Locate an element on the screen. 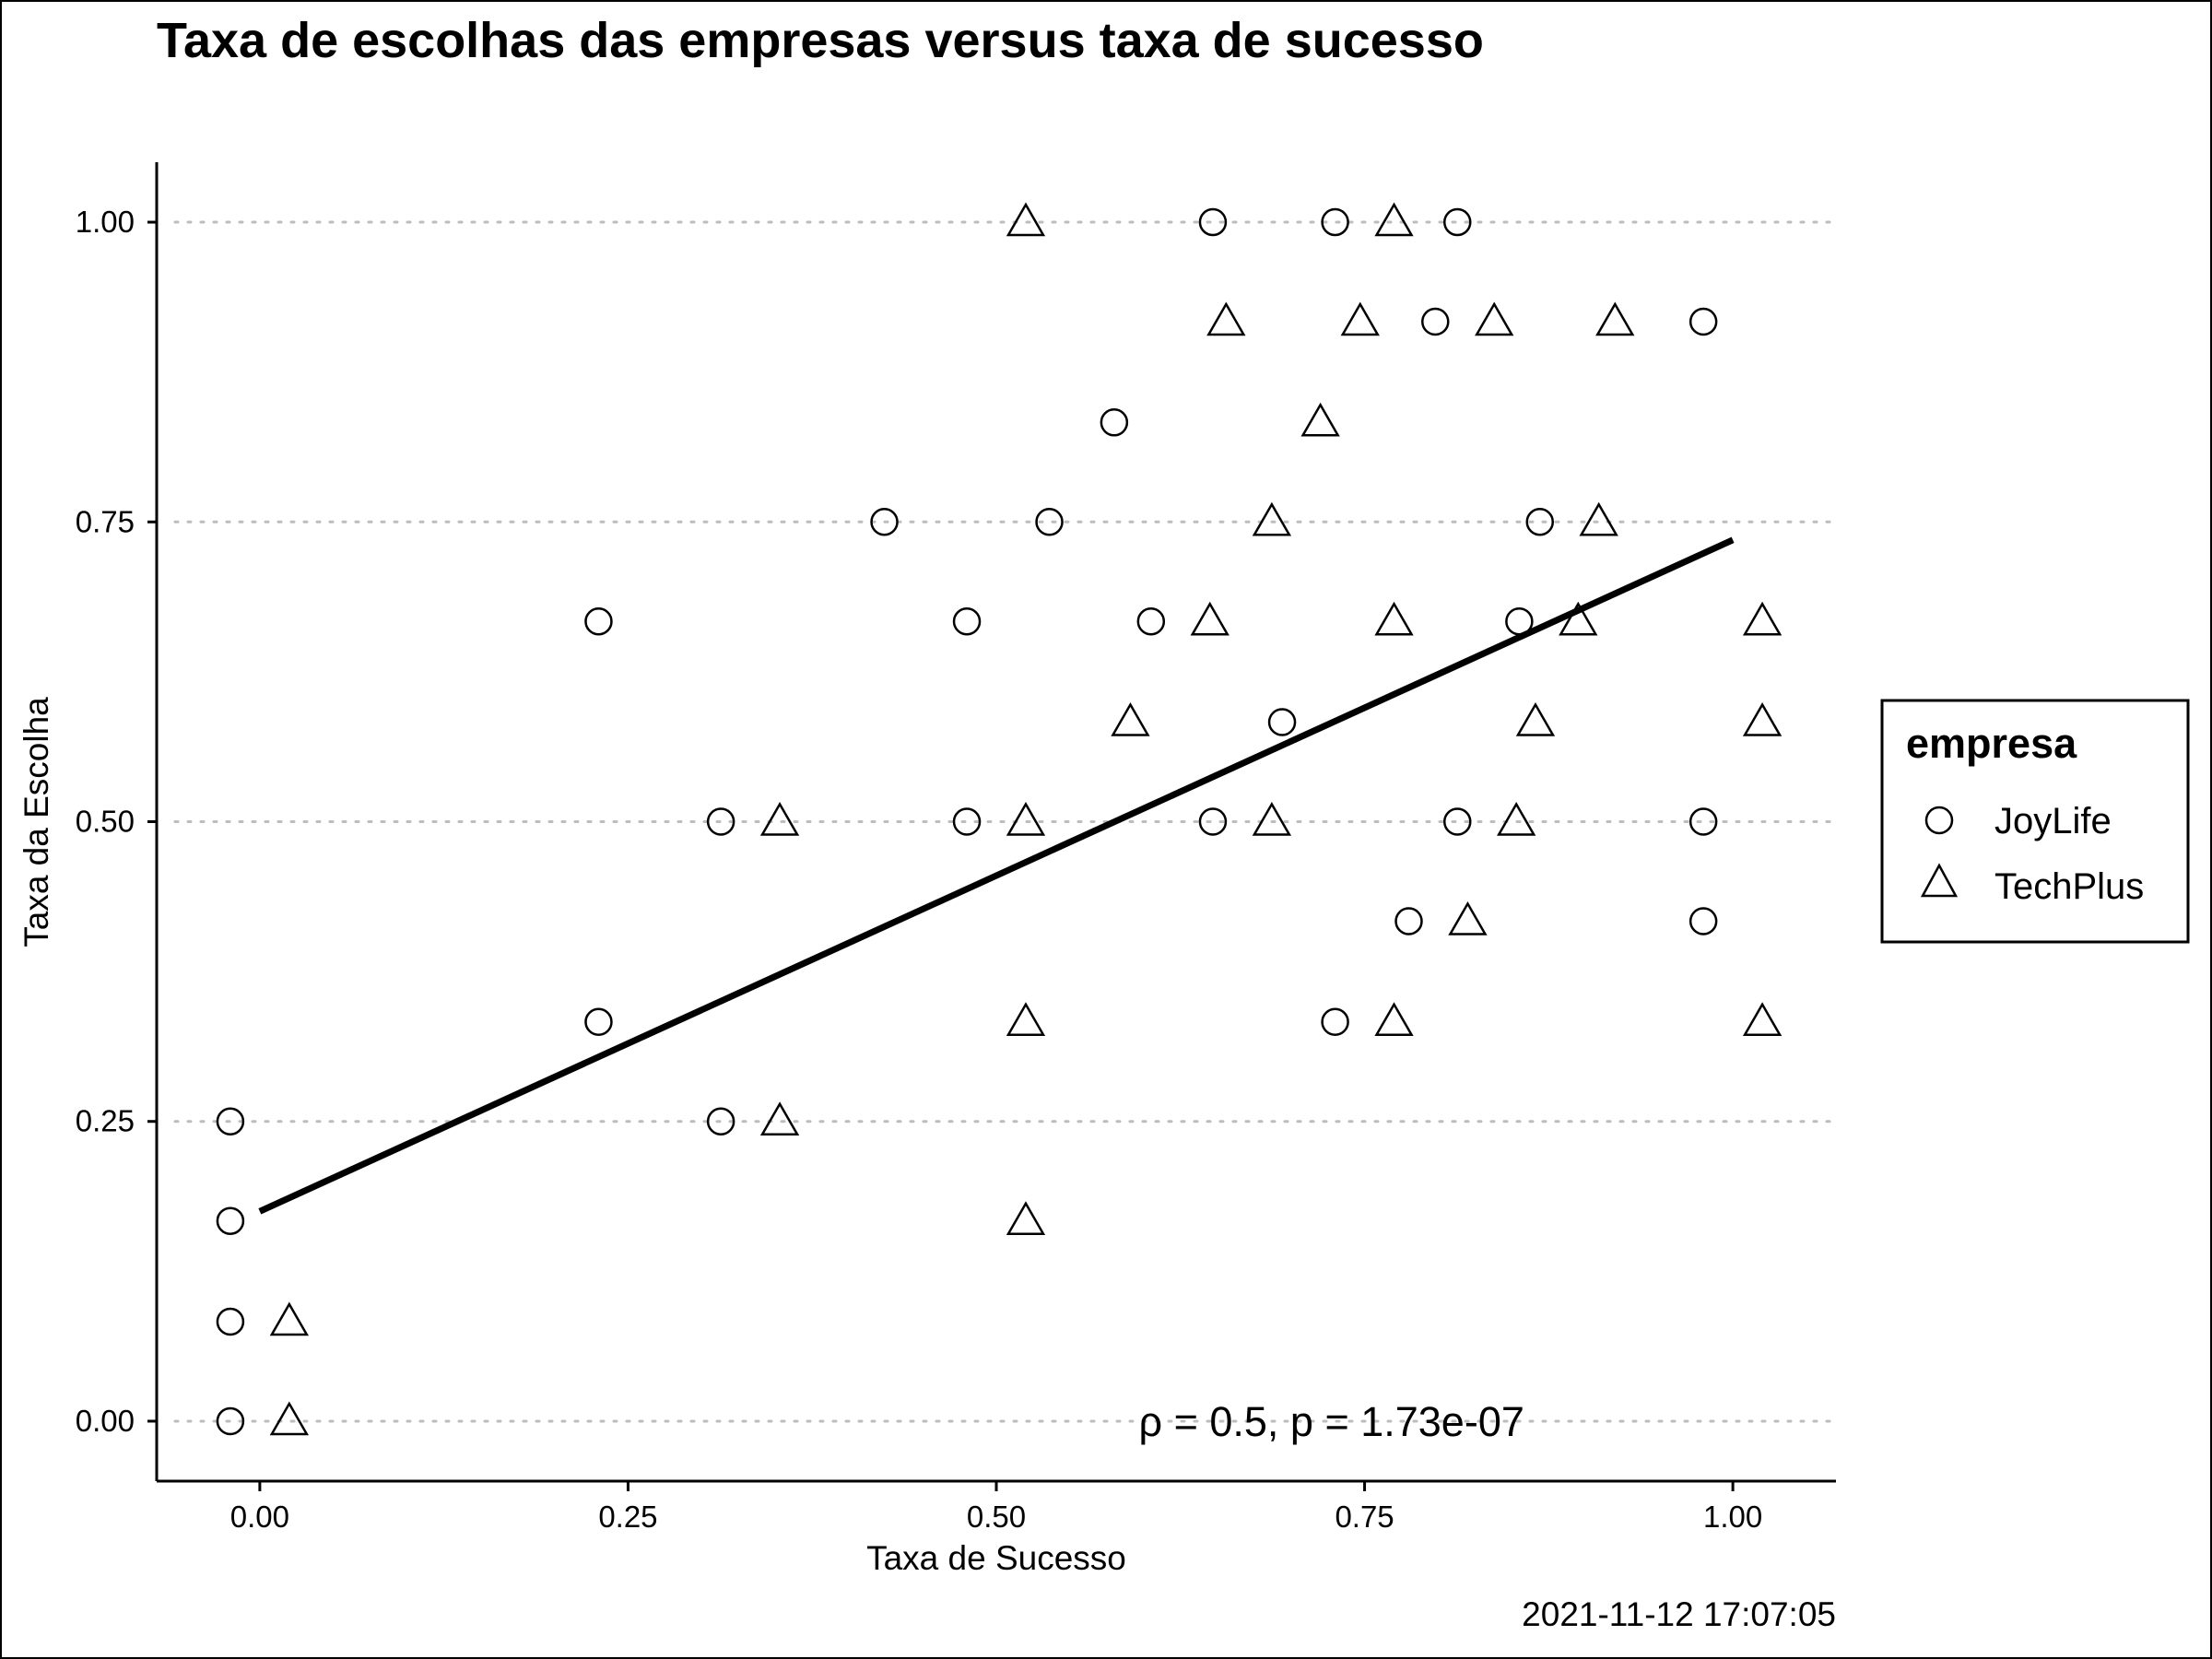 This screenshot has height=1659, width=2212. x-tick-label-3: 0.75 is located at coordinates (1364, 1517).